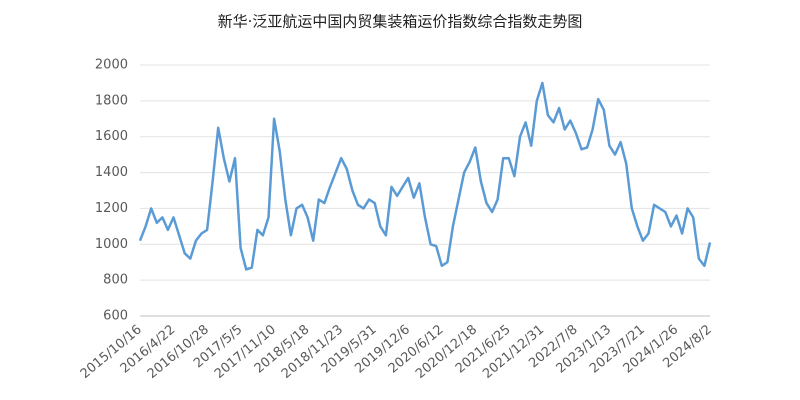  What do you see at coordinates (111, 136) in the screenshot?
I see `y-tick-label: 1600` at bounding box center [111, 136].